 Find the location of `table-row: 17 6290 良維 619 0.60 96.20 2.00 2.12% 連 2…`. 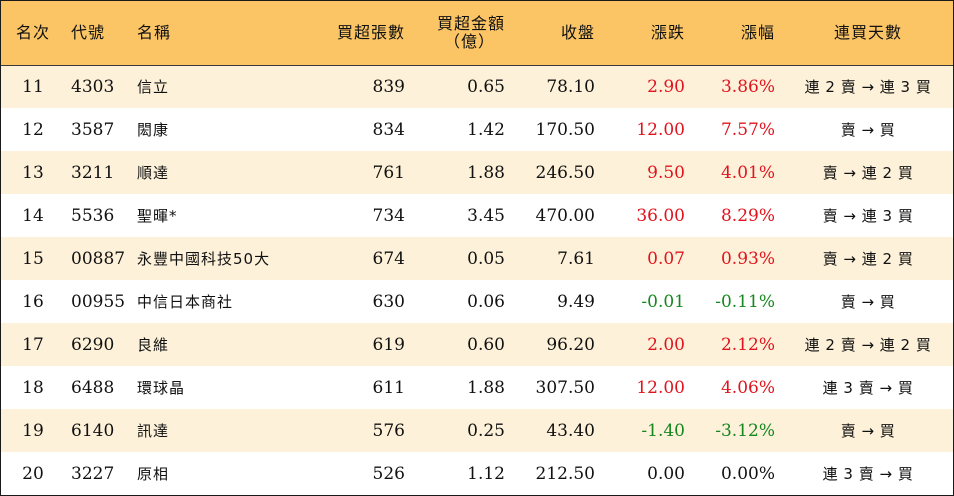

table-row: 17 6290 良維 619 0.60 96.20 2.00 2.12% 連 2… is located at coordinates (477, 344).